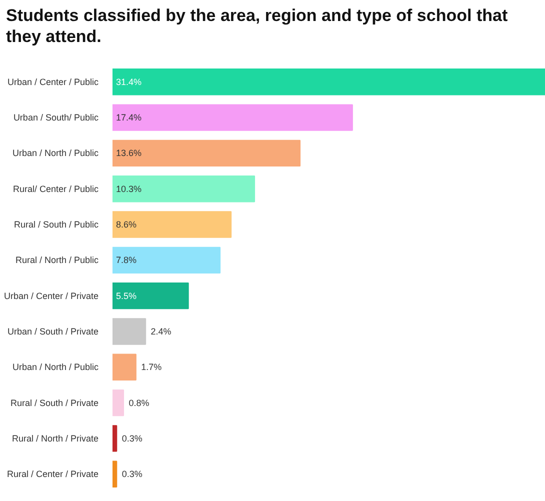  Describe the element at coordinates (126, 295) in the screenshot. I see `data-label: 5.5%` at that location.